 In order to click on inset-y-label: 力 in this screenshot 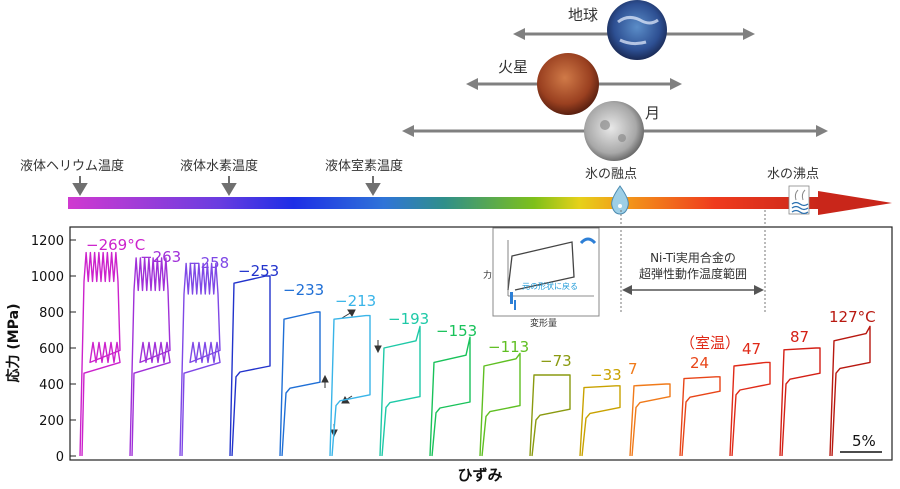, I will do `click(487, 275)`.